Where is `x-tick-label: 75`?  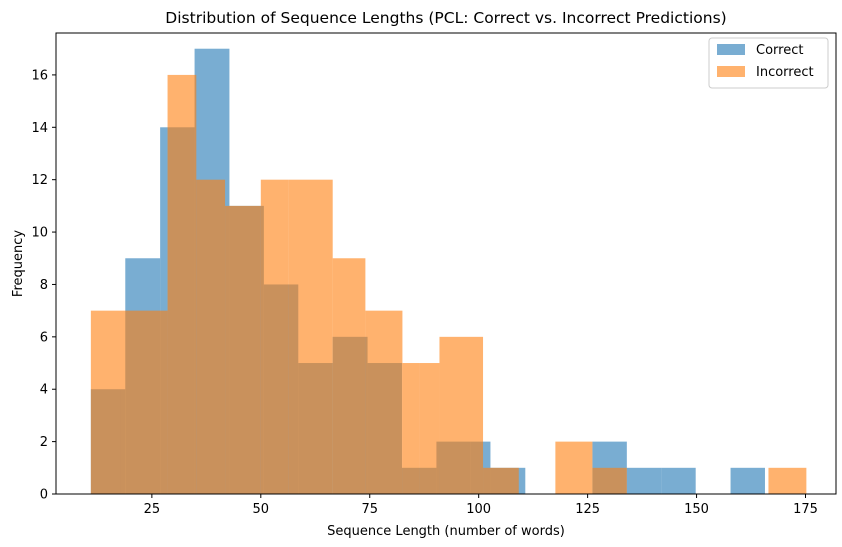
x-tick-label: 75 is located at coordinates (369, 509).